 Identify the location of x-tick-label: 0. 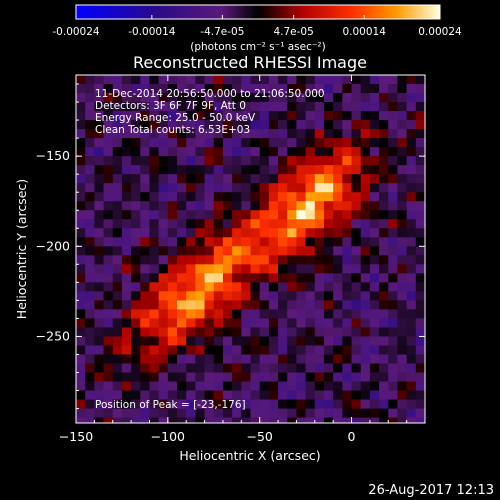
(352, 436).